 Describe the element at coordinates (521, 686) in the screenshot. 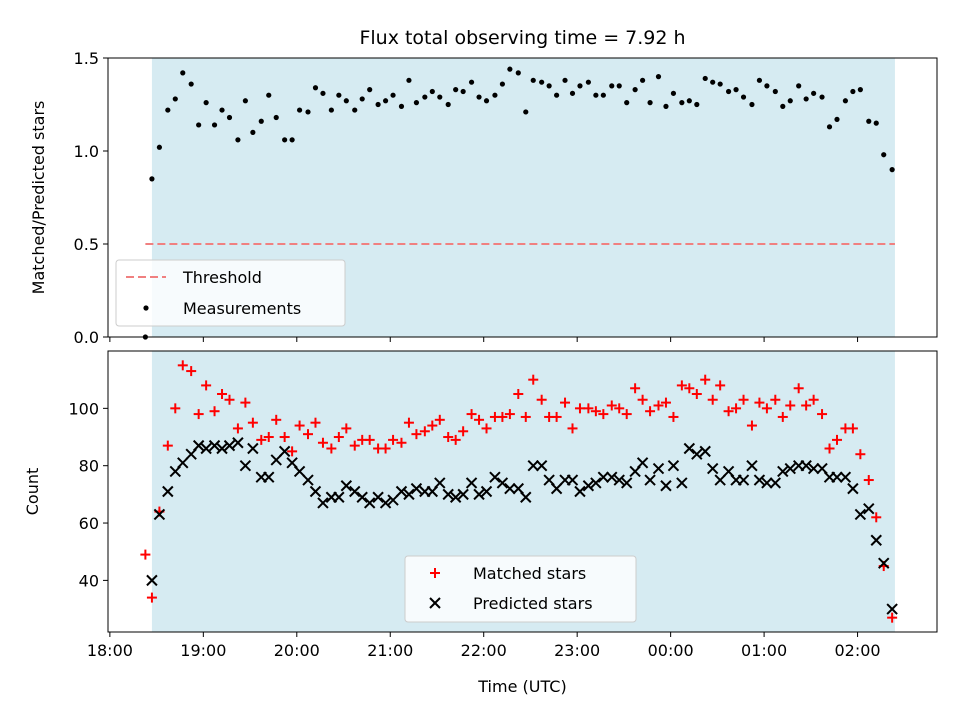

I see `x-axis-label: Time (UTC)` at that location.